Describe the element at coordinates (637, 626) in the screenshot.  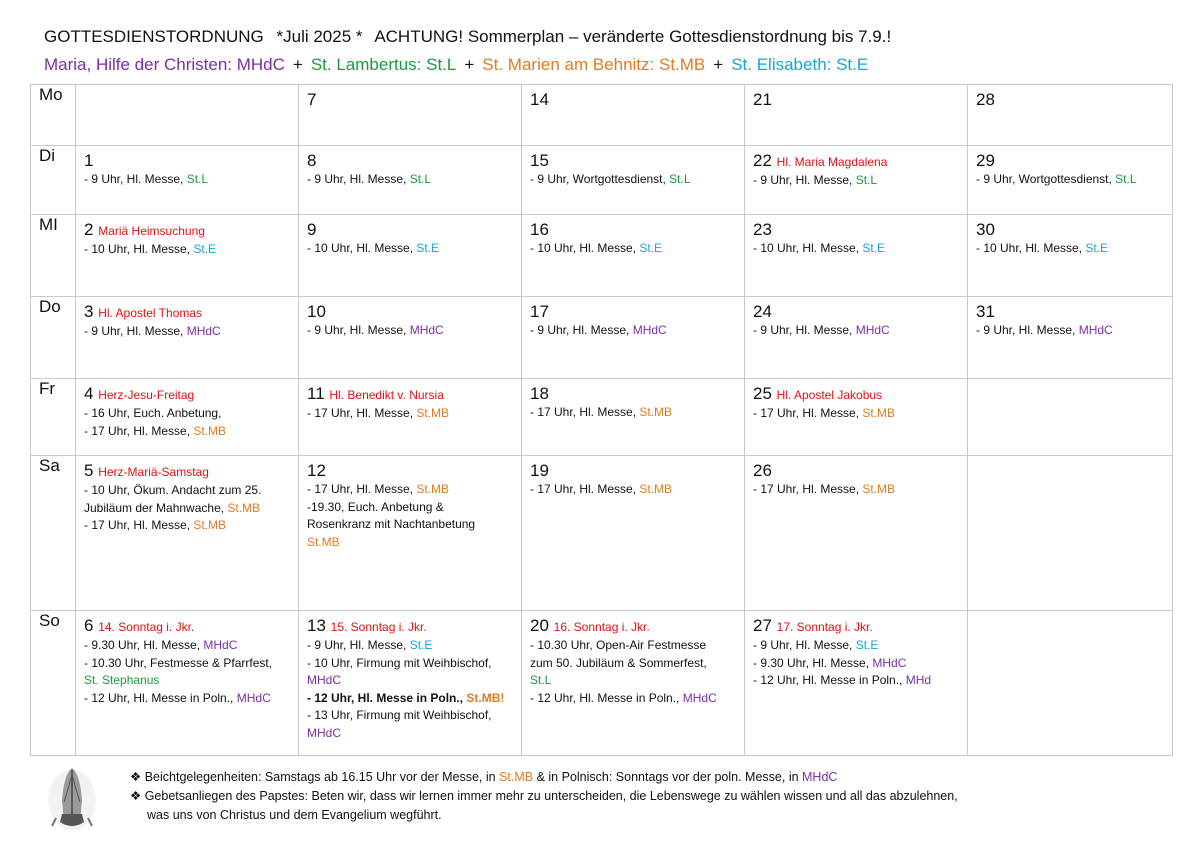
I see `date-heading: 20 16. Sonntag i. Jkr.` at that location.